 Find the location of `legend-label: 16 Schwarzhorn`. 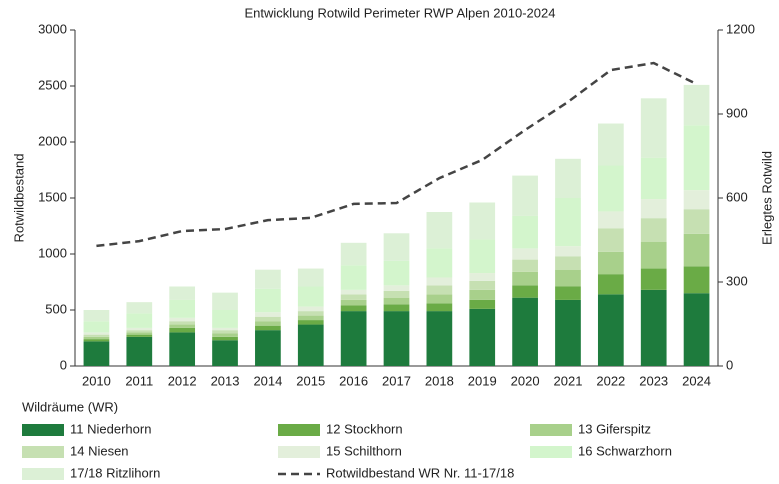

legend-label: 16 Schwarzhorn is located at coordinates (625, 450).